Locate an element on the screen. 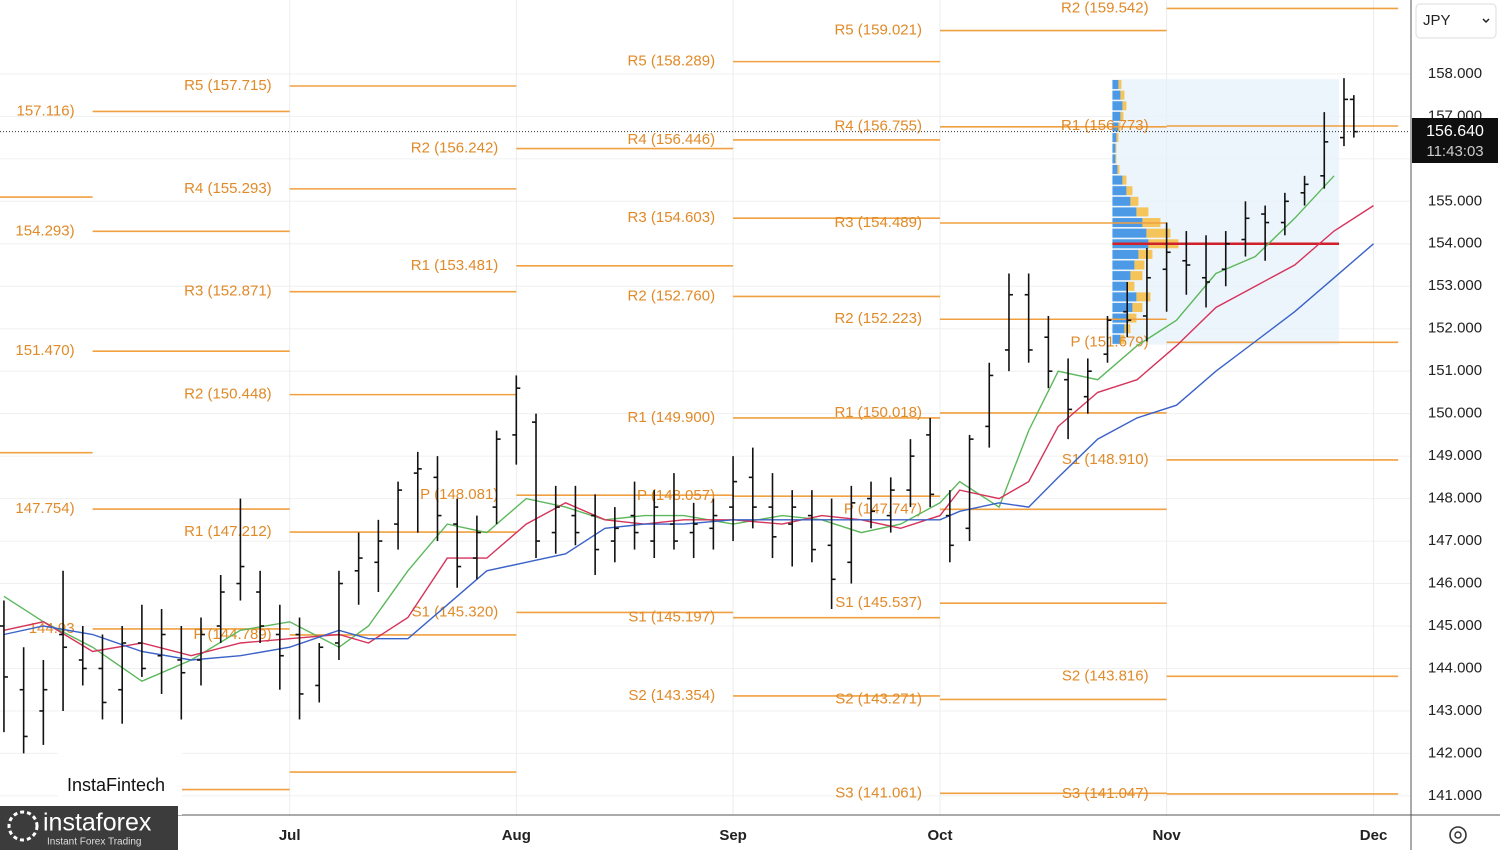  logo: instaforex Instant Forex Trading is located at coordinates (89, 828).